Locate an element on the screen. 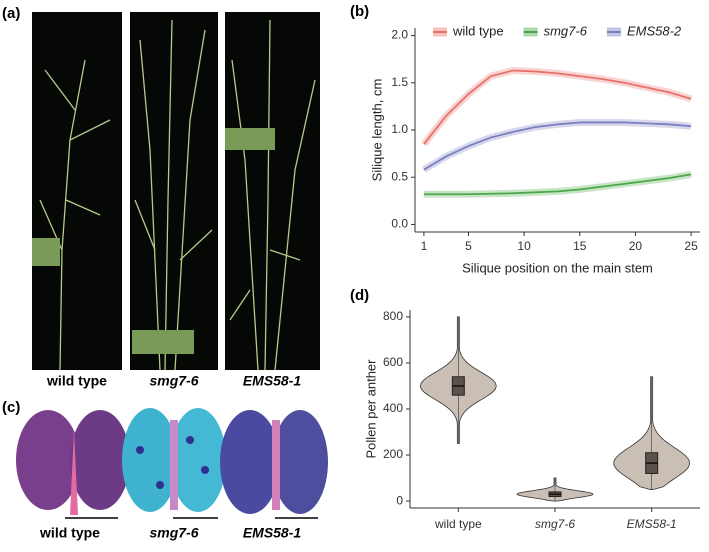 The image size is (709, 552). legend-label: smg7-6 is located at coordinates (566, 30).